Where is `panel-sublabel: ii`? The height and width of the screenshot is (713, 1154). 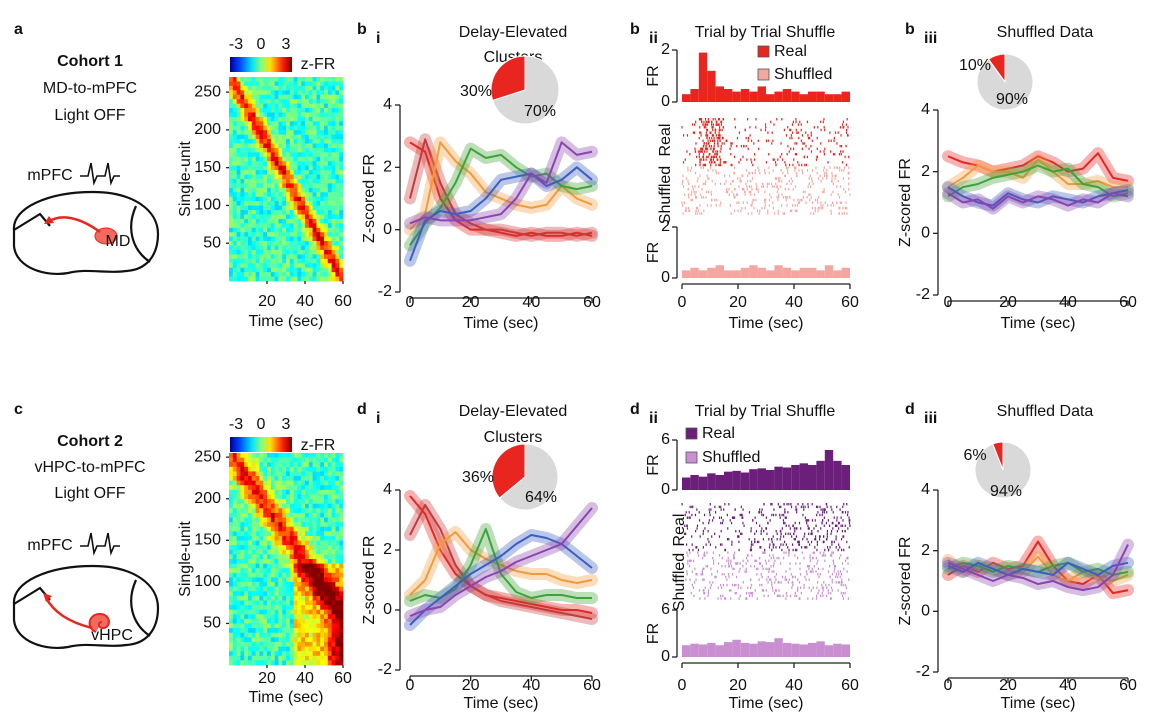 panel-sublabel: ii is located at coordinates (653, 418).